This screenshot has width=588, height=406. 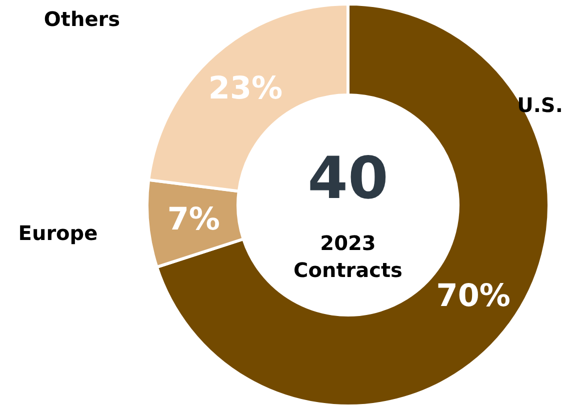 I want to click on text: Contracts, so click(x=348, y=270).